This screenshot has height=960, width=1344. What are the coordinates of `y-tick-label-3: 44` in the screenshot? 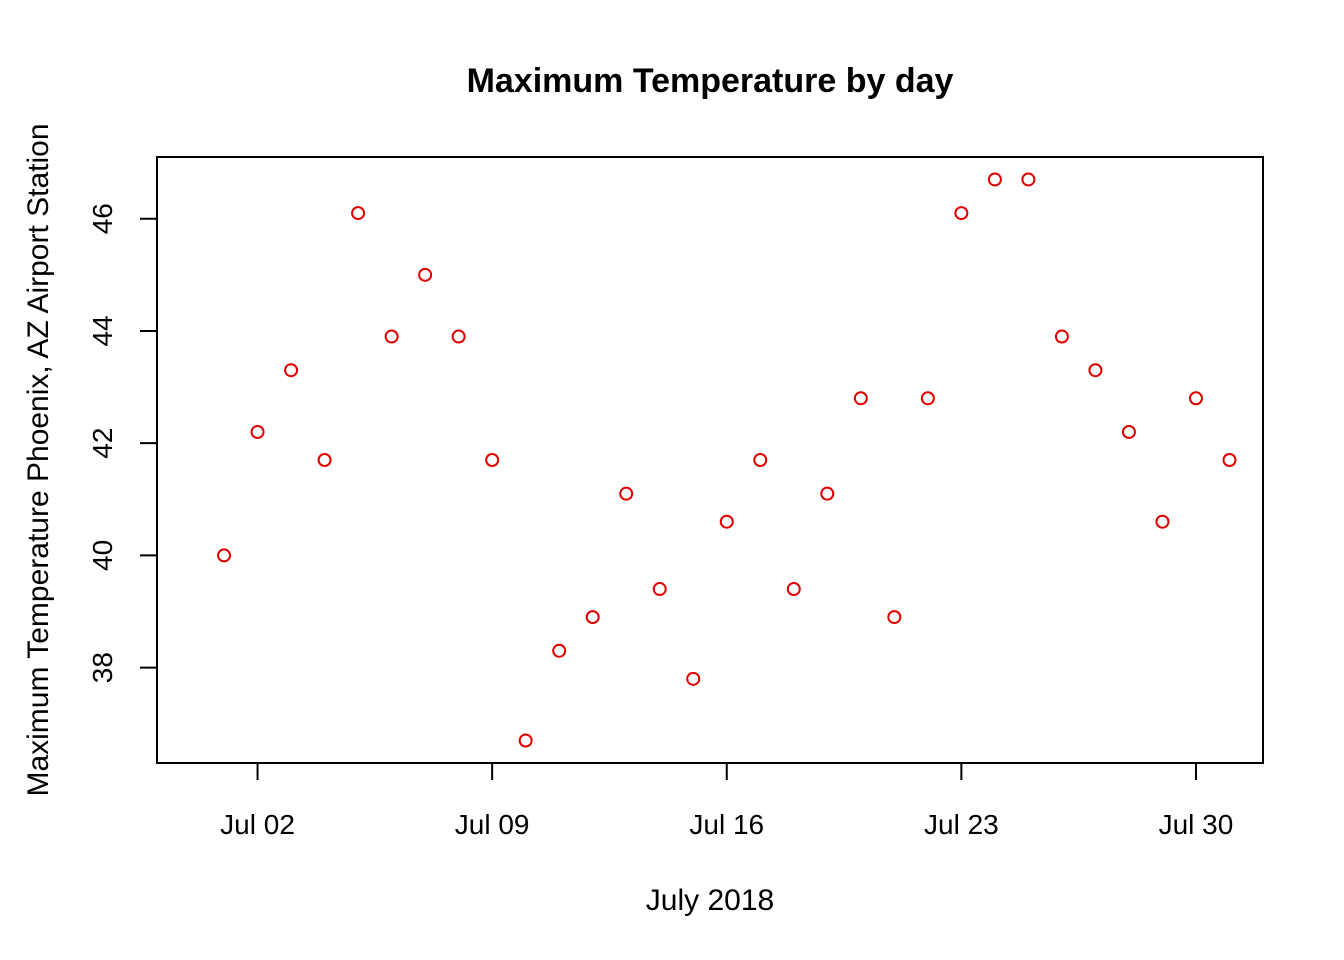 It's located at (102, 330).